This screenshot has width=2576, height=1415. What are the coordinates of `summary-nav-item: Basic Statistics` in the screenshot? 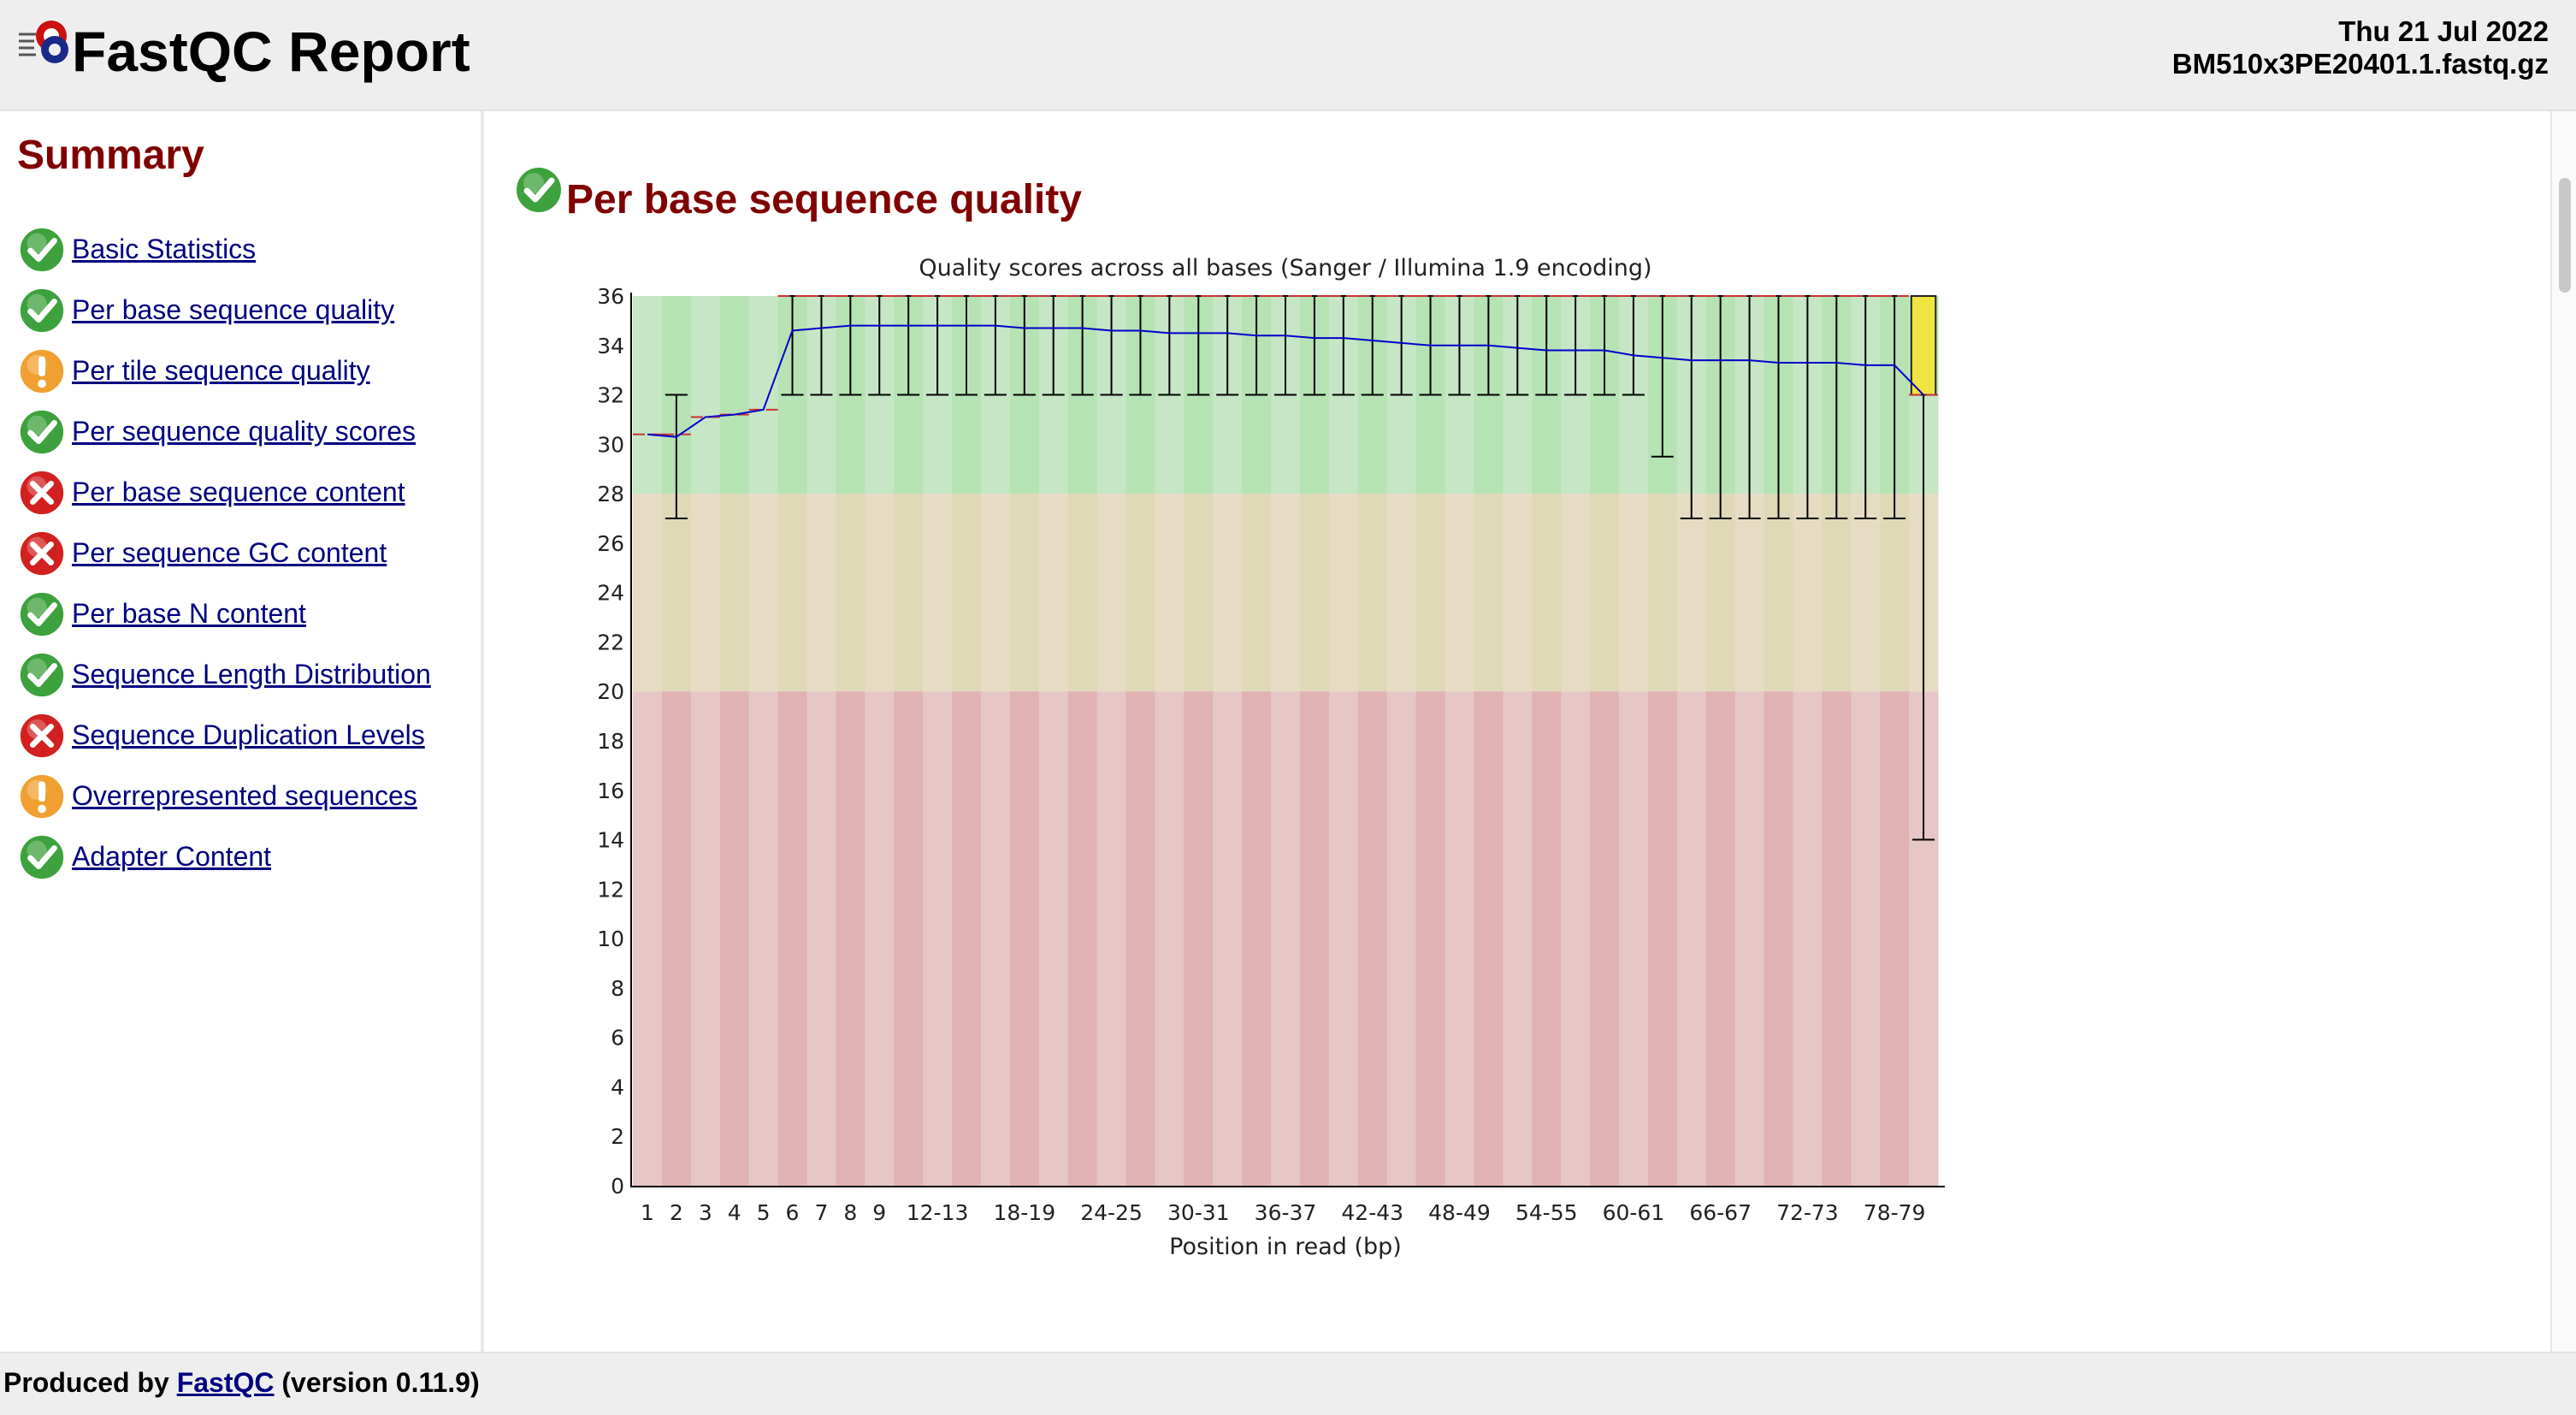 It's located at (224, 249).